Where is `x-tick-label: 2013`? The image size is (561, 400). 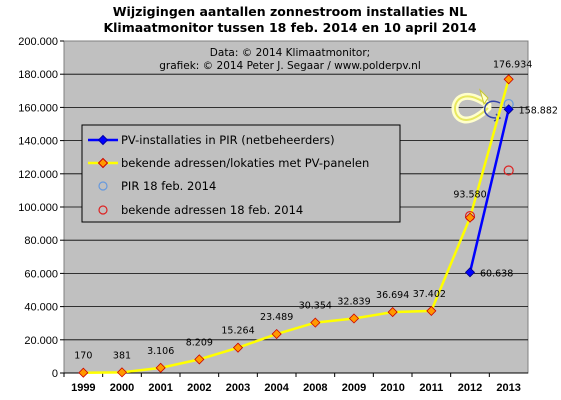
x-tick-label: 2013 is located at coordinates (508, 388).